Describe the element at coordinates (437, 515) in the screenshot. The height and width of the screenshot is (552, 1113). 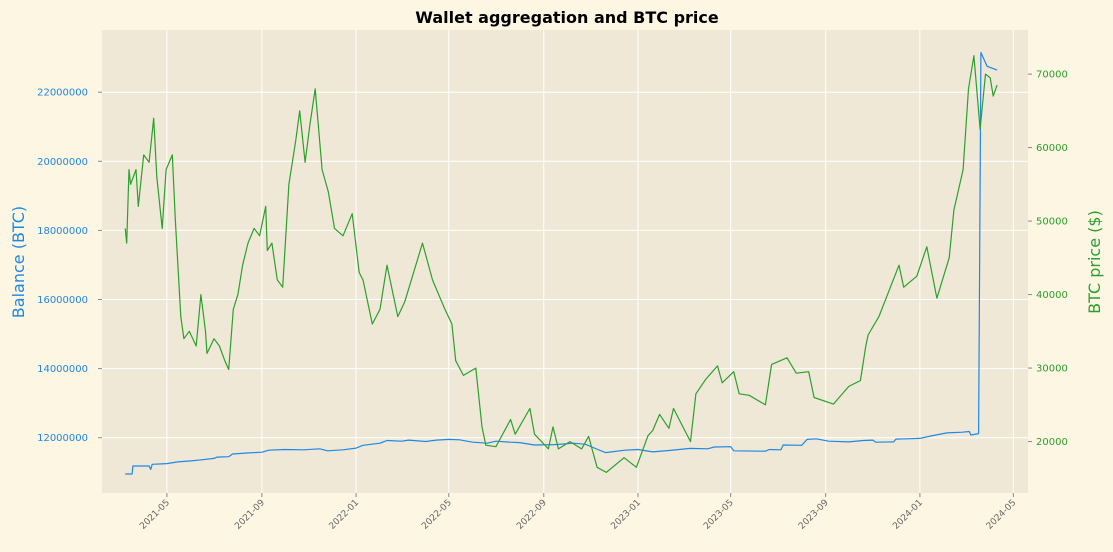
I see `x-tick-label: 2022-05` at that location.